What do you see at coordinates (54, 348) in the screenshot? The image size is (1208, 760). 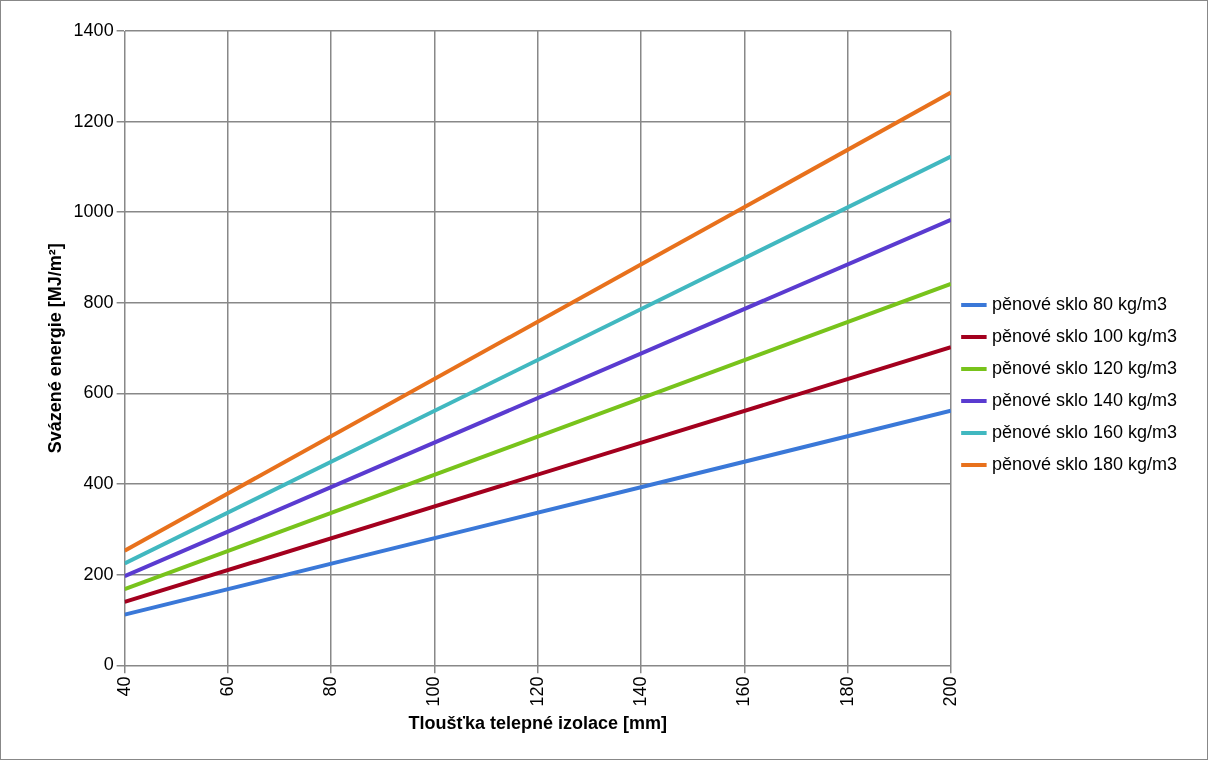 I see `y-axis-title: Svázené energie [MJ/m²]` at bounding box center [54, 348].